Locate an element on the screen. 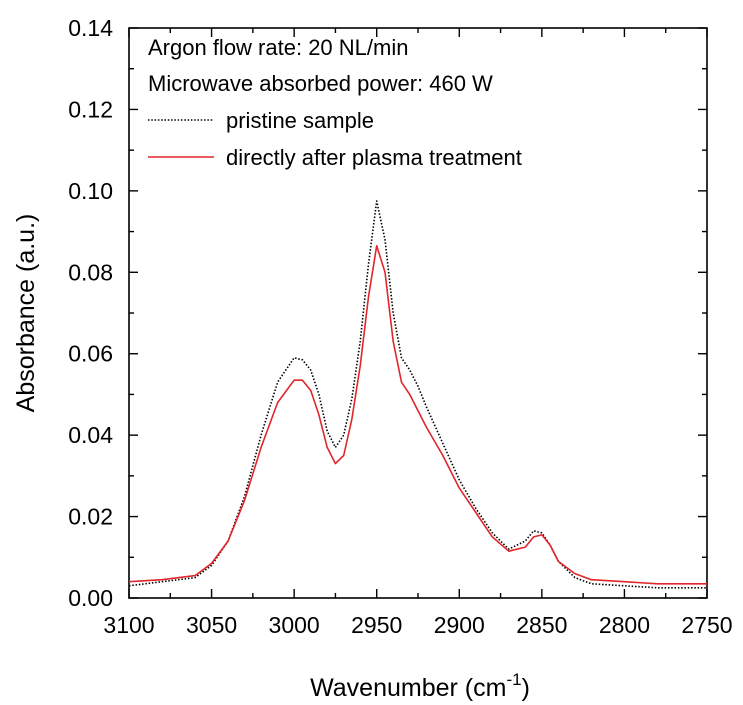 The width and height of the screenshot is (743, 705). legend-label-pristine: pristine sample is located at coordinates (300, 120).